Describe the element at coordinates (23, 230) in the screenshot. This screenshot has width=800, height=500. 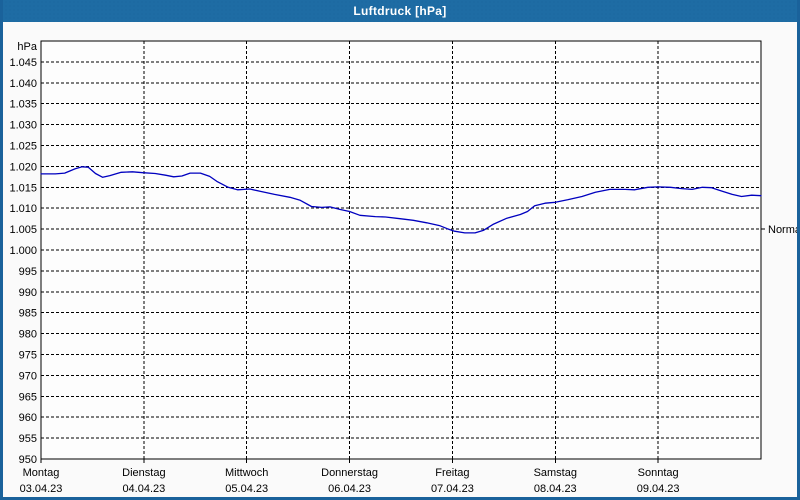
I see `y-tick-label: 1.005` at that location.